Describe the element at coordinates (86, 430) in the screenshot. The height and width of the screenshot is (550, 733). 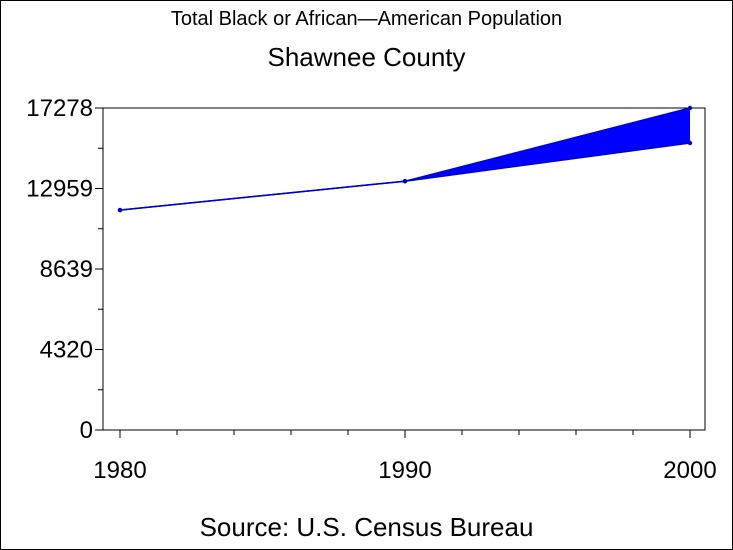
I see `y-tick-label: 0` at that location.